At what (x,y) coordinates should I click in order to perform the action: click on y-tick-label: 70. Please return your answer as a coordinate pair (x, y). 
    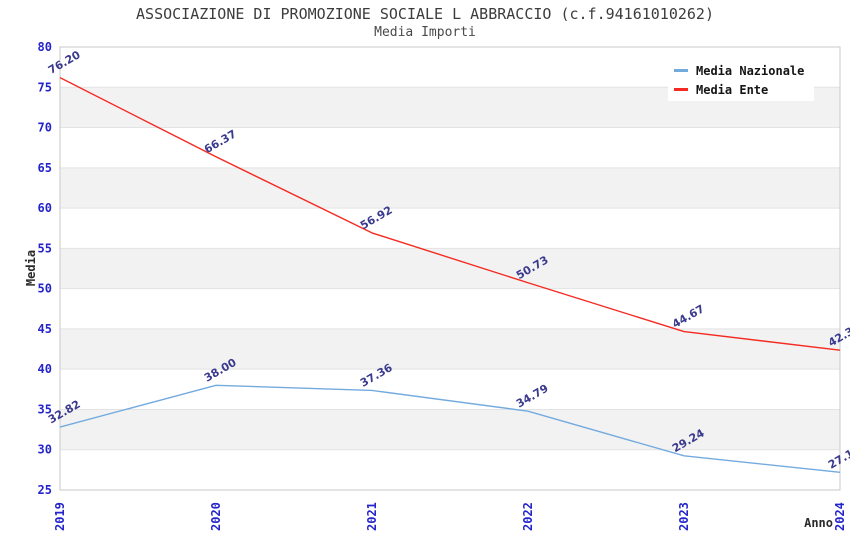
    Looking at the image, I should click on (45, 128).